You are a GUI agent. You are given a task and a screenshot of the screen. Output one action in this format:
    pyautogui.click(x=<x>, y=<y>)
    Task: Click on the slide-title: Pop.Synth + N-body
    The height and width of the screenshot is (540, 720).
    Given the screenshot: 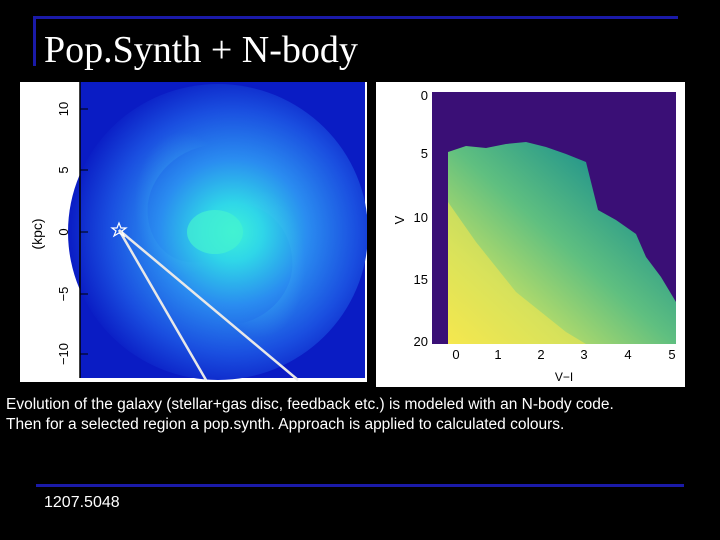 What is the action you would take?
    pyautogui.click(x=201, y=50)
    